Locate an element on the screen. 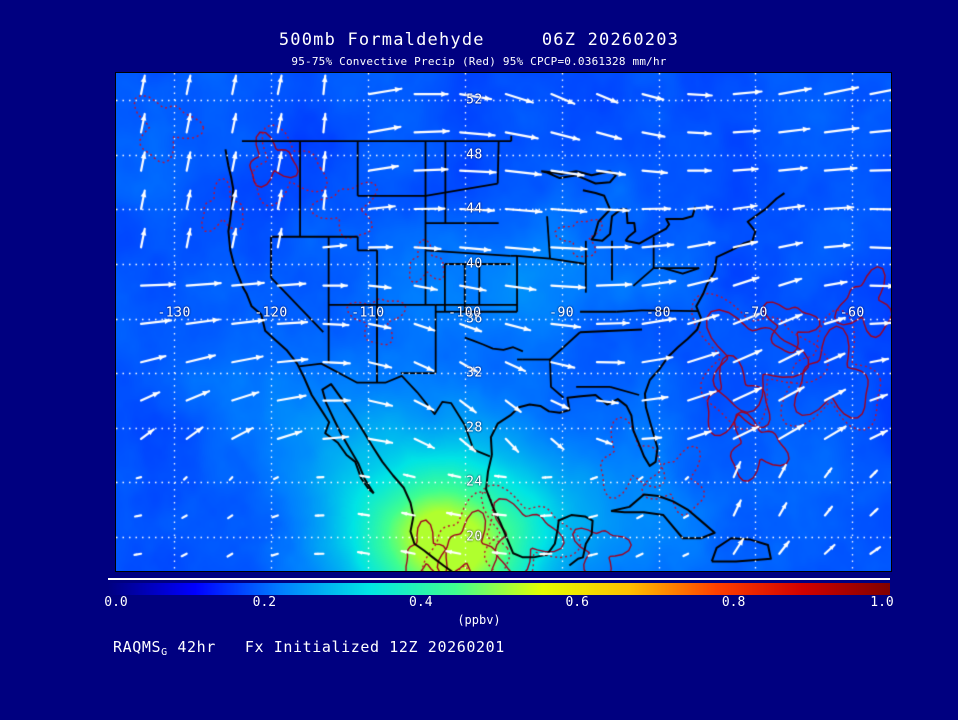 This screenshot has height=720, width=958. longitude-label: -130 is located at coordinates (174, 313).